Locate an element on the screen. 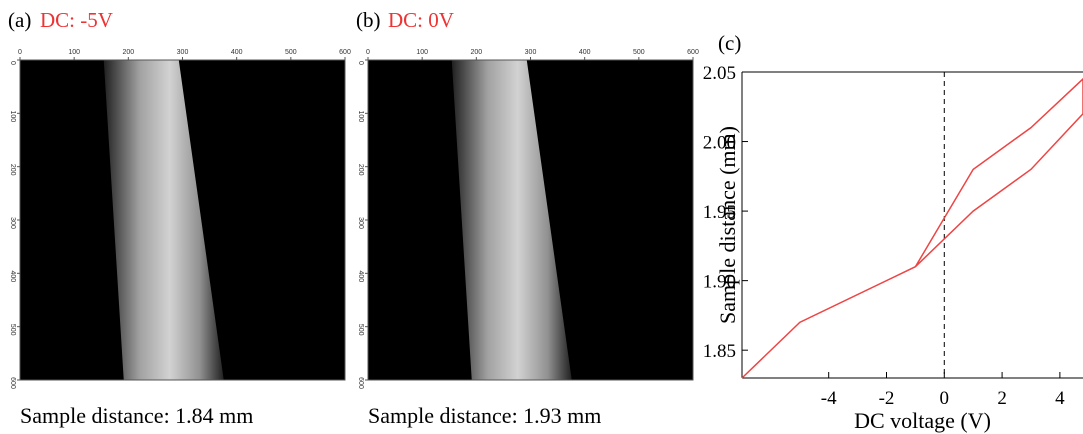 The height and width of the screenshot is (434, 1083). caption: Sample distance: 1.84 mm is located at coordinates (136, 415).